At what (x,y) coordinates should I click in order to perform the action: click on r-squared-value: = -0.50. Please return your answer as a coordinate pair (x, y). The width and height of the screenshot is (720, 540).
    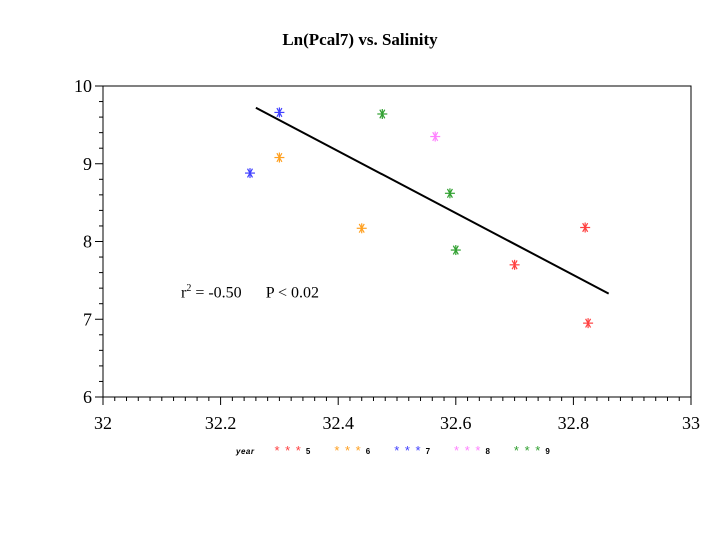
    Looking at the image, I should click on (216, 293).